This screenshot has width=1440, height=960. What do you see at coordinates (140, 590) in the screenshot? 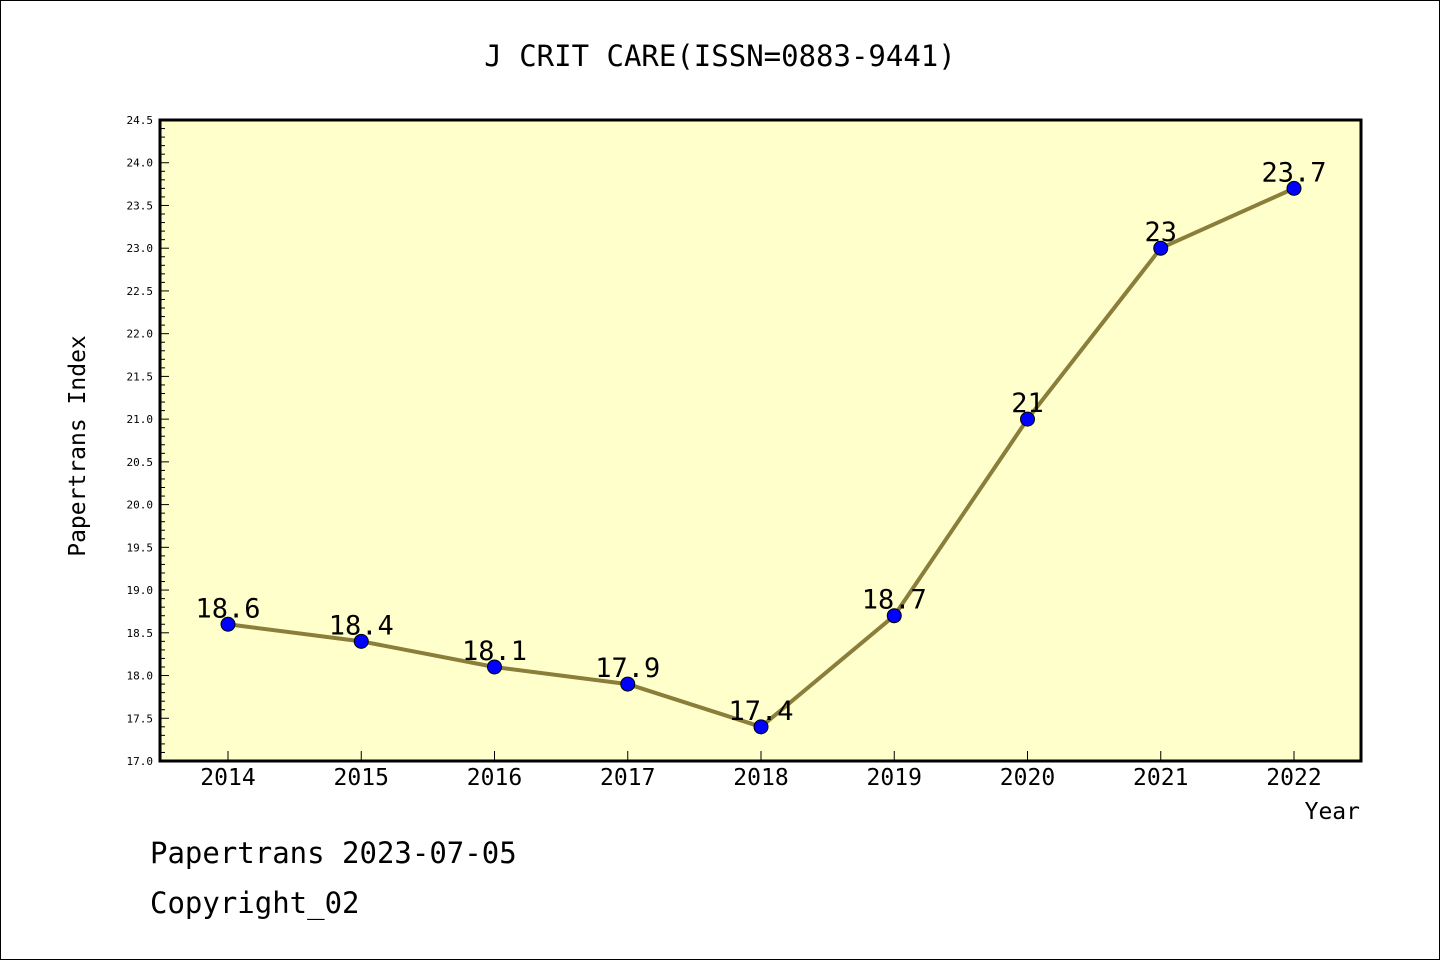
I see `y-tick-label: 19.0` at bounding box center [140, 590].